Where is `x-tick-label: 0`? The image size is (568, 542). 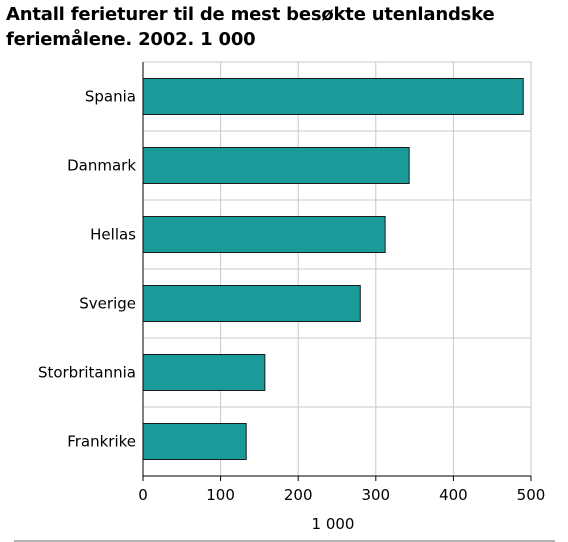
x-tick-label: 0 is located at coordinates (143, 495).